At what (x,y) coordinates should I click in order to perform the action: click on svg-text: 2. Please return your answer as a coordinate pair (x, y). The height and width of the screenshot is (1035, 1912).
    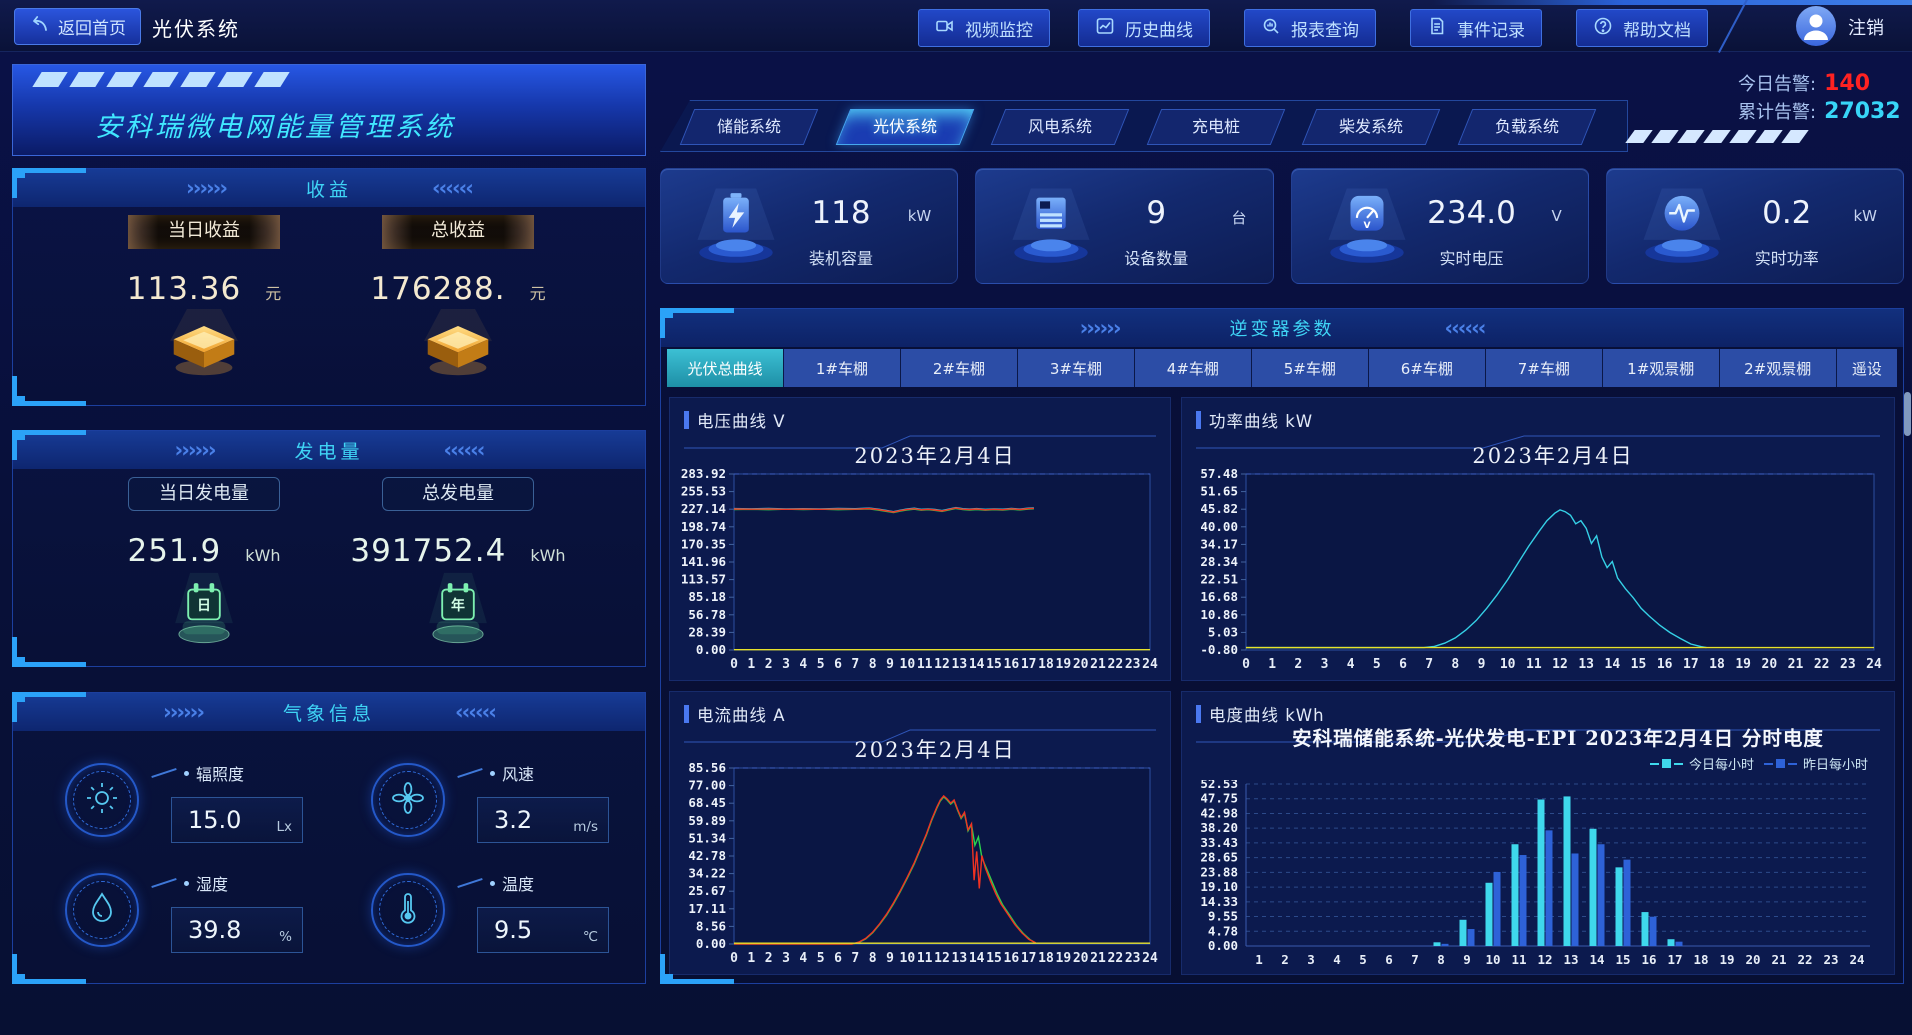
    Looking at the image, I should click on (769, 958).